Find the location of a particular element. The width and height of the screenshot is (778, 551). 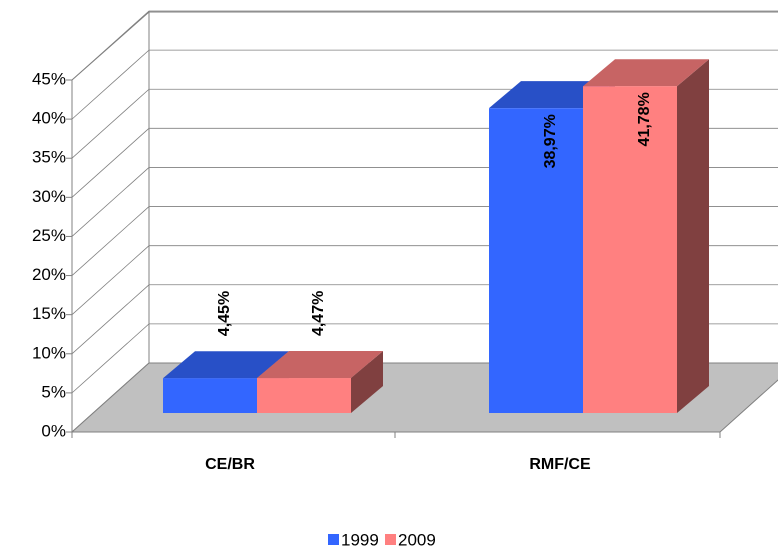

y-tick-label: 20% is located at coordinates (49, 274).